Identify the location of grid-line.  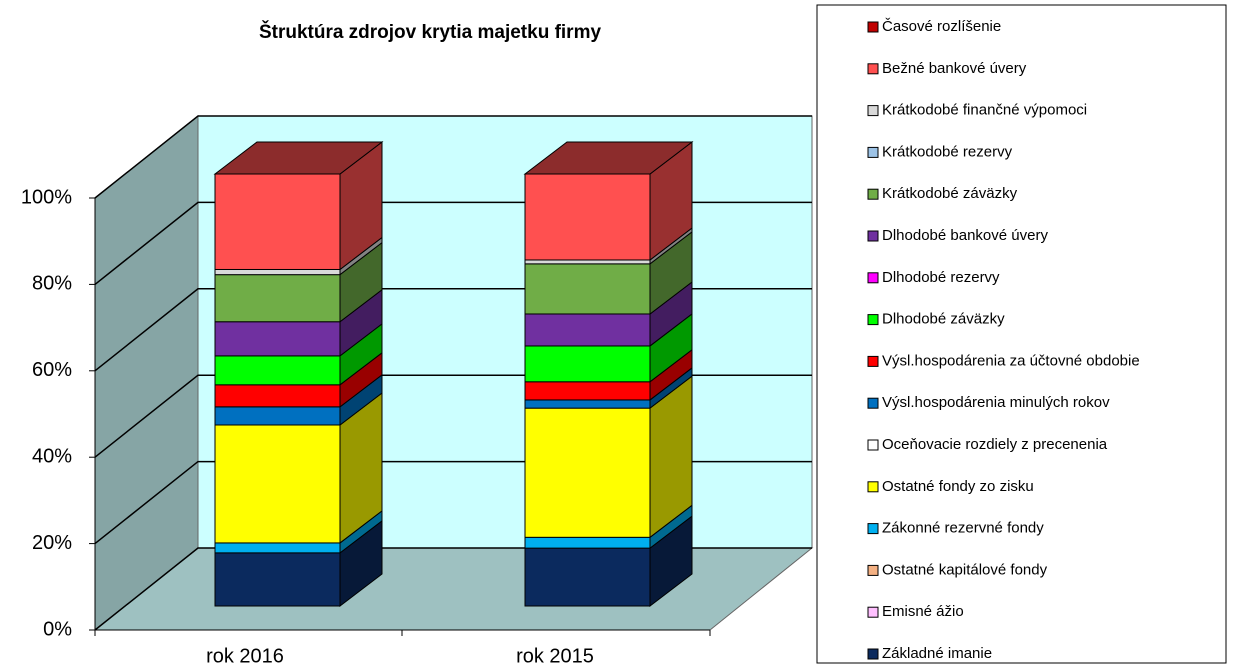
(453, 157).